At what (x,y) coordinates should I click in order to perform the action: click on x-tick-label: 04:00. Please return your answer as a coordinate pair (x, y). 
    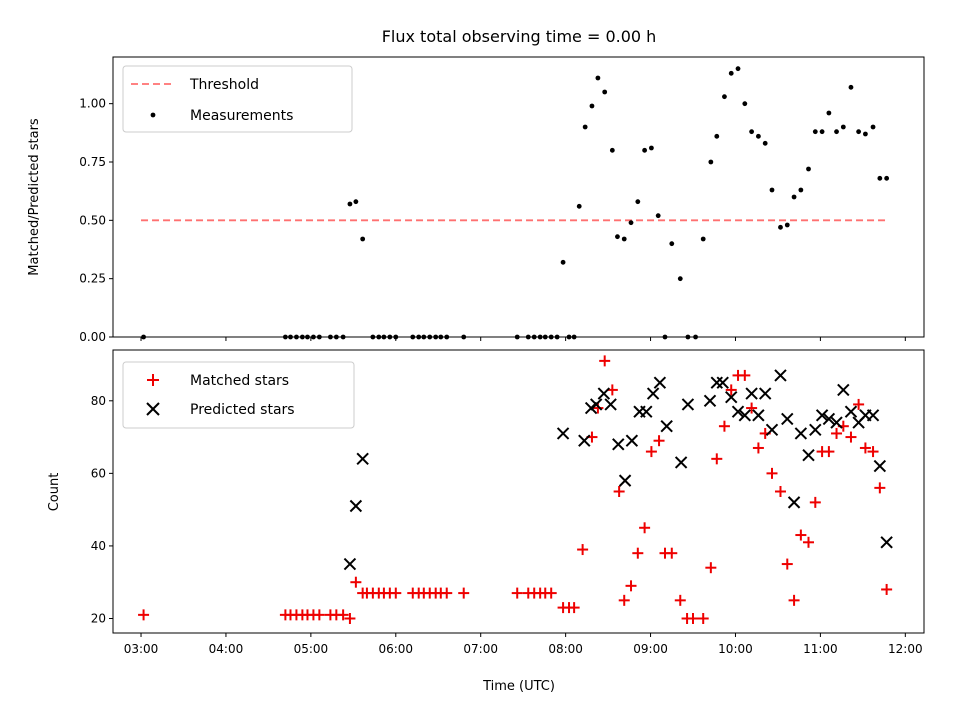
    Looking at the image, I should click on (226, 649).